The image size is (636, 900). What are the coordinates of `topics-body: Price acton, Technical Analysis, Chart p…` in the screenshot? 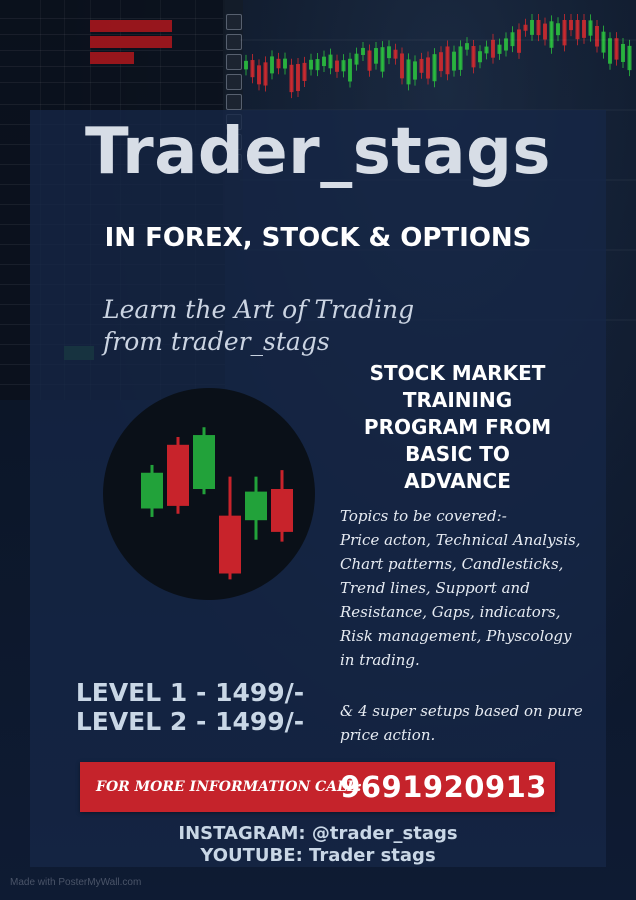 It's located at (460, 600).